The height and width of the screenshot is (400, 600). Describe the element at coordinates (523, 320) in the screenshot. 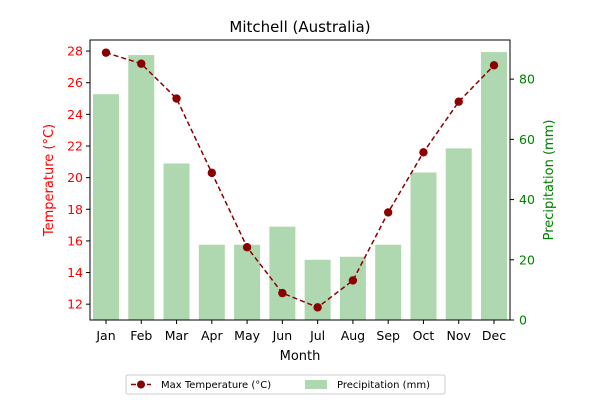

I see `right-axis-tick-label: 0` at that location.